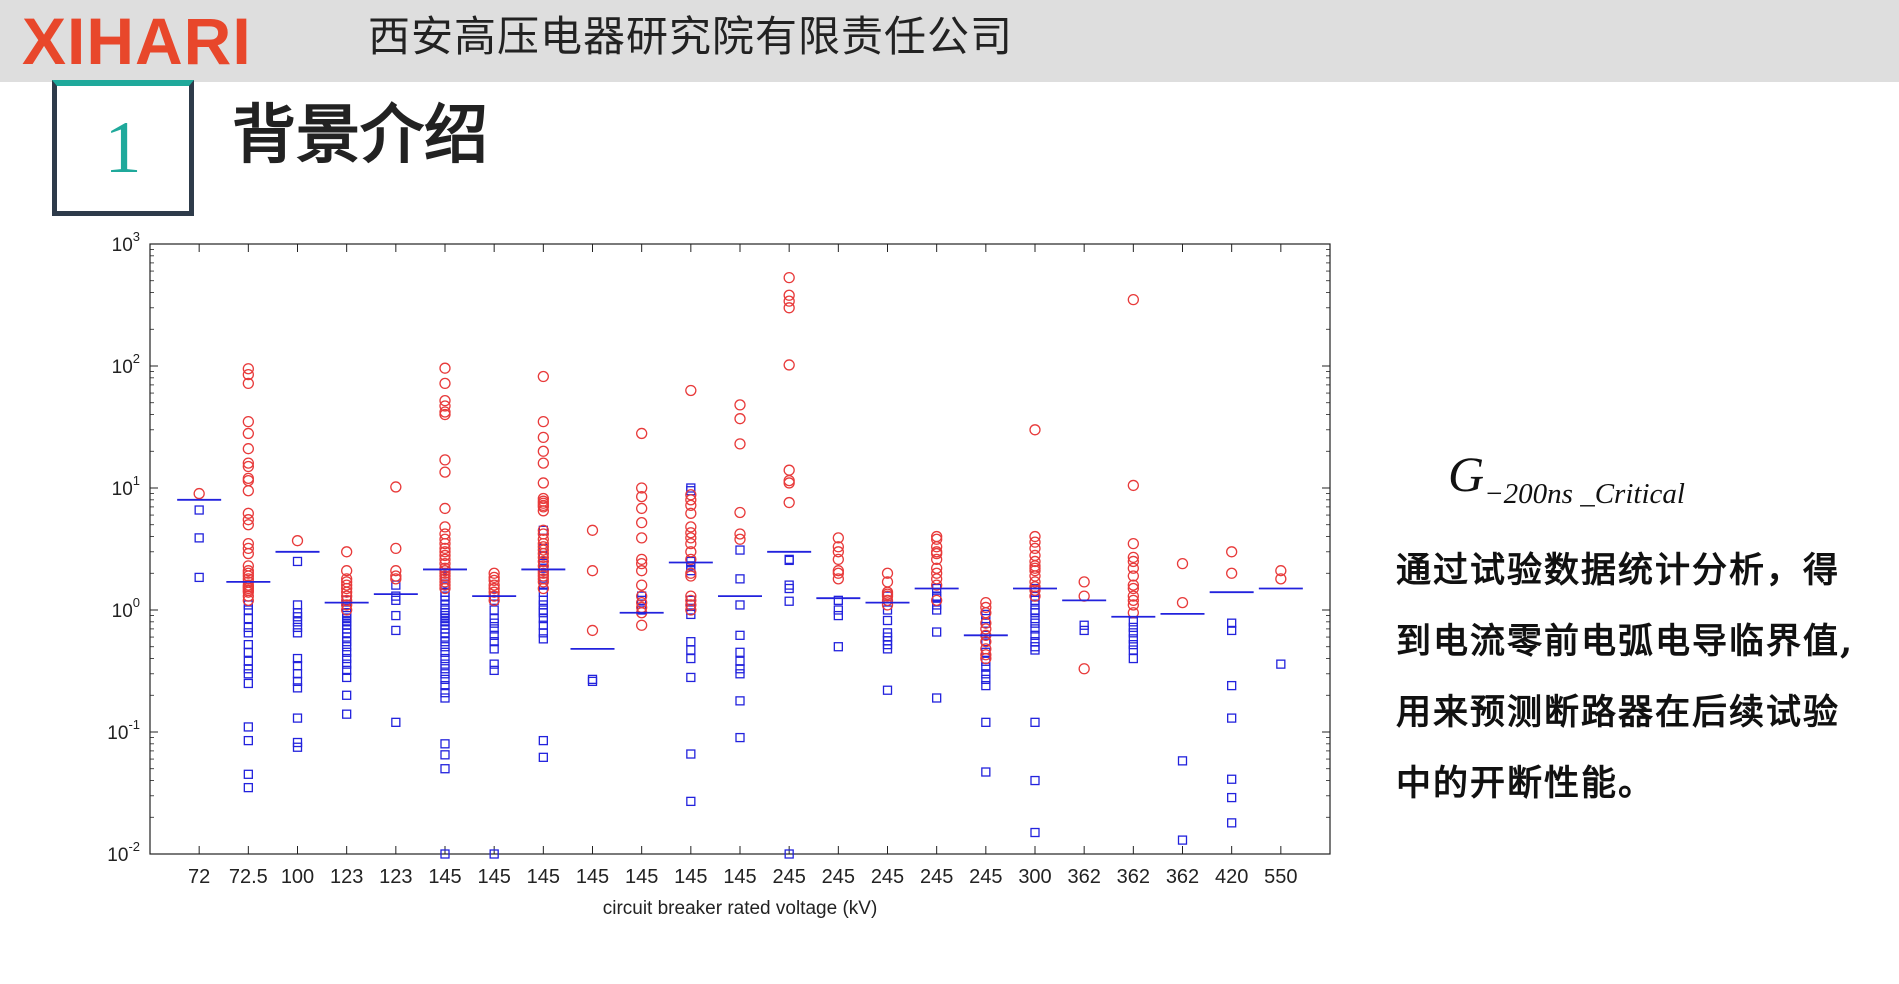 This screenshot has height=984, width=1899. Describe the element at coordinates (1280, 877) in the screenshot. I see `x-tick-label: 550` at that location.